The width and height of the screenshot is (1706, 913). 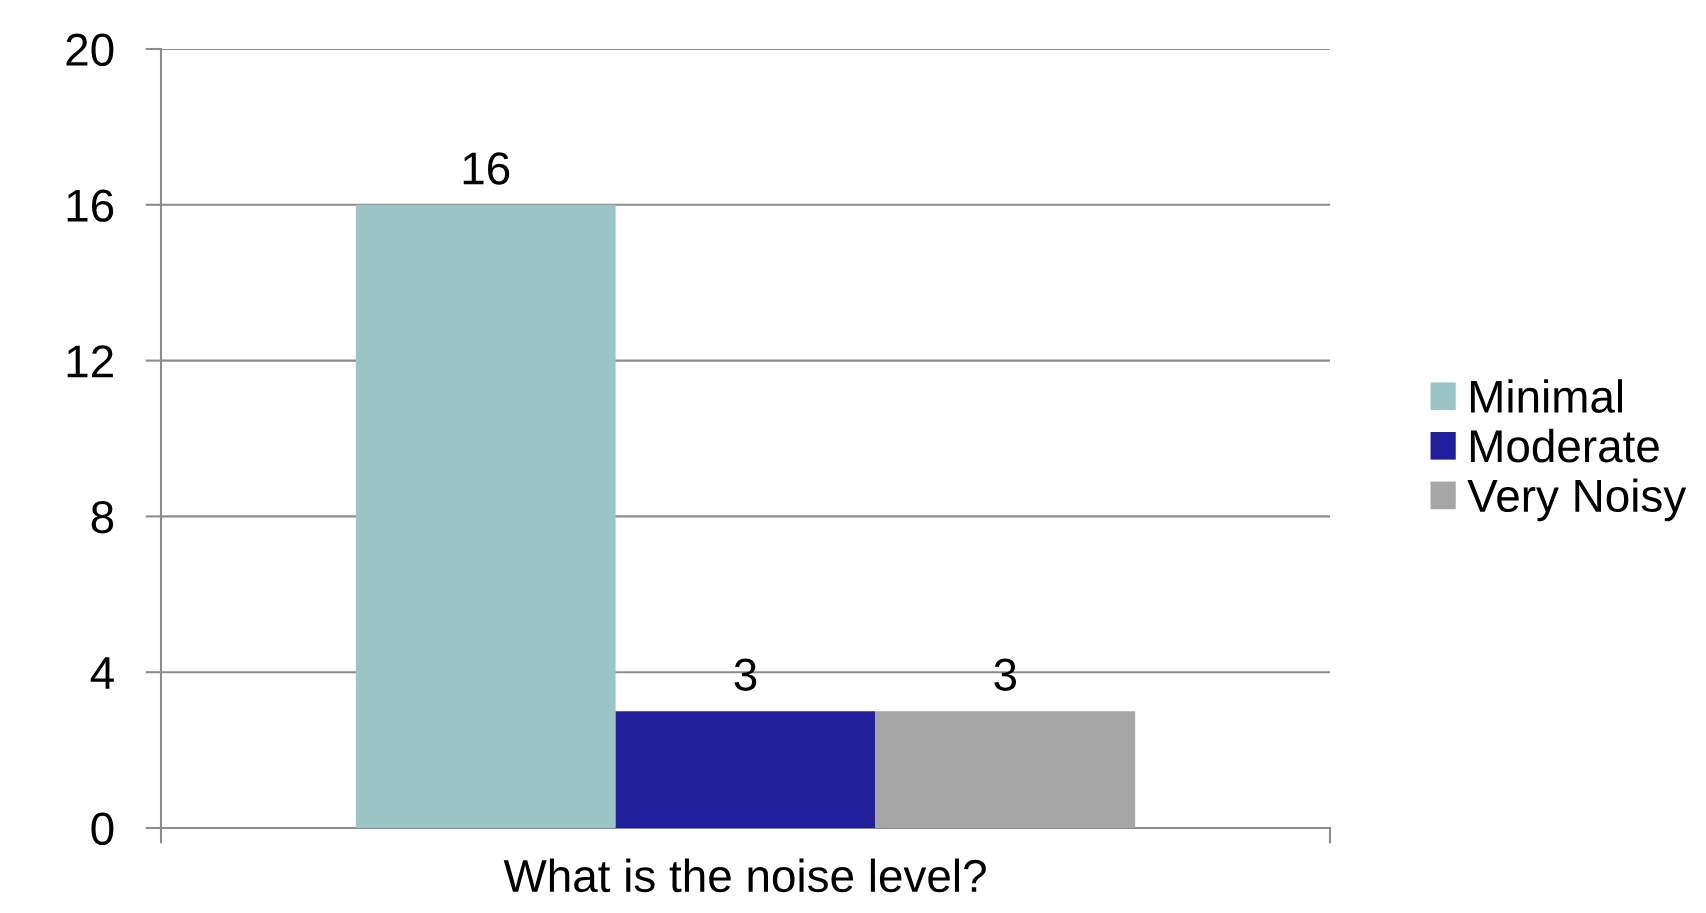 I want to click on y-tick-label: 0, so click(x=102, y=829).